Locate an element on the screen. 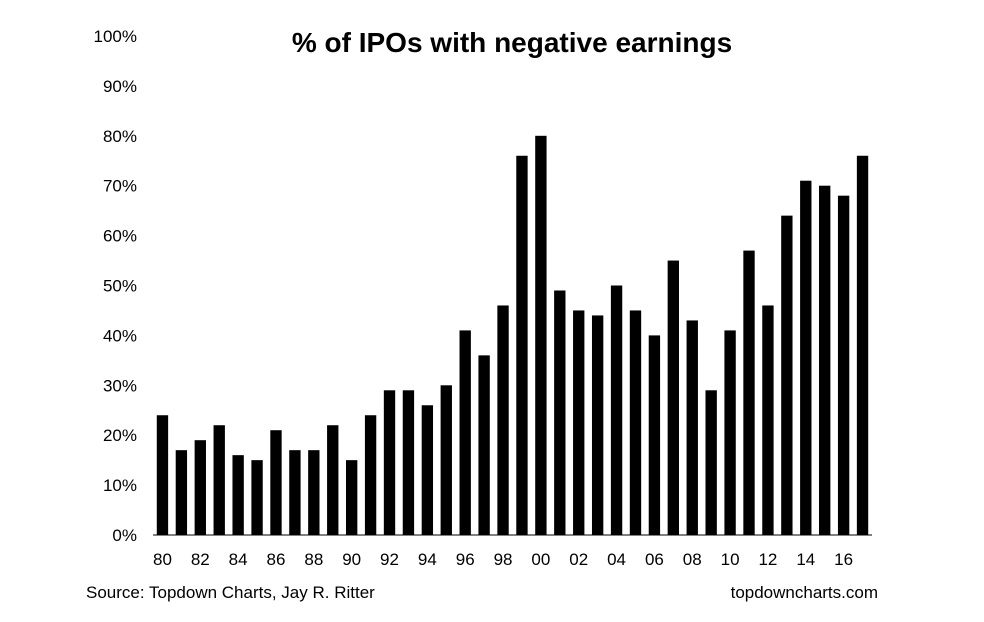  source-note: Source: Topdown Charts, Jay R. Ritter is located at coordinates (230, 592).